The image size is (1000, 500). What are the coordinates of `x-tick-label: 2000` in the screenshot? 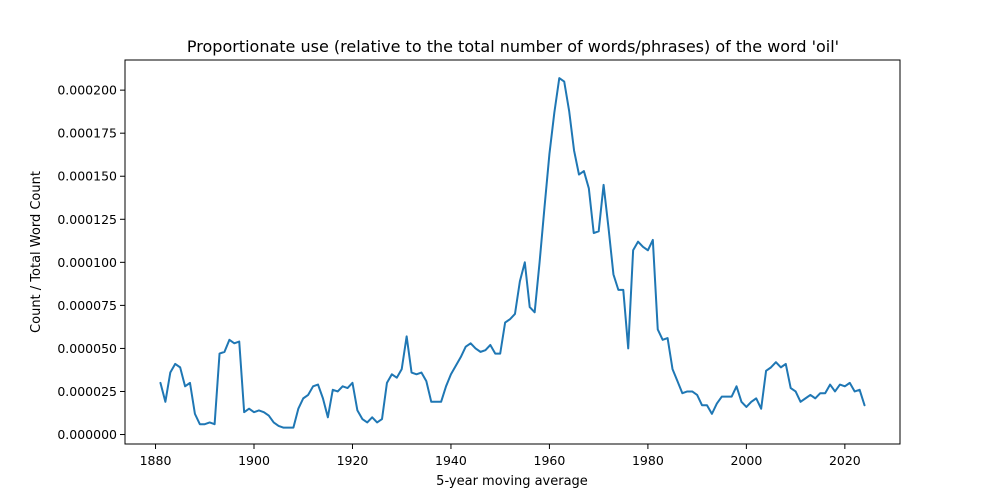 It's located at (746, 460).